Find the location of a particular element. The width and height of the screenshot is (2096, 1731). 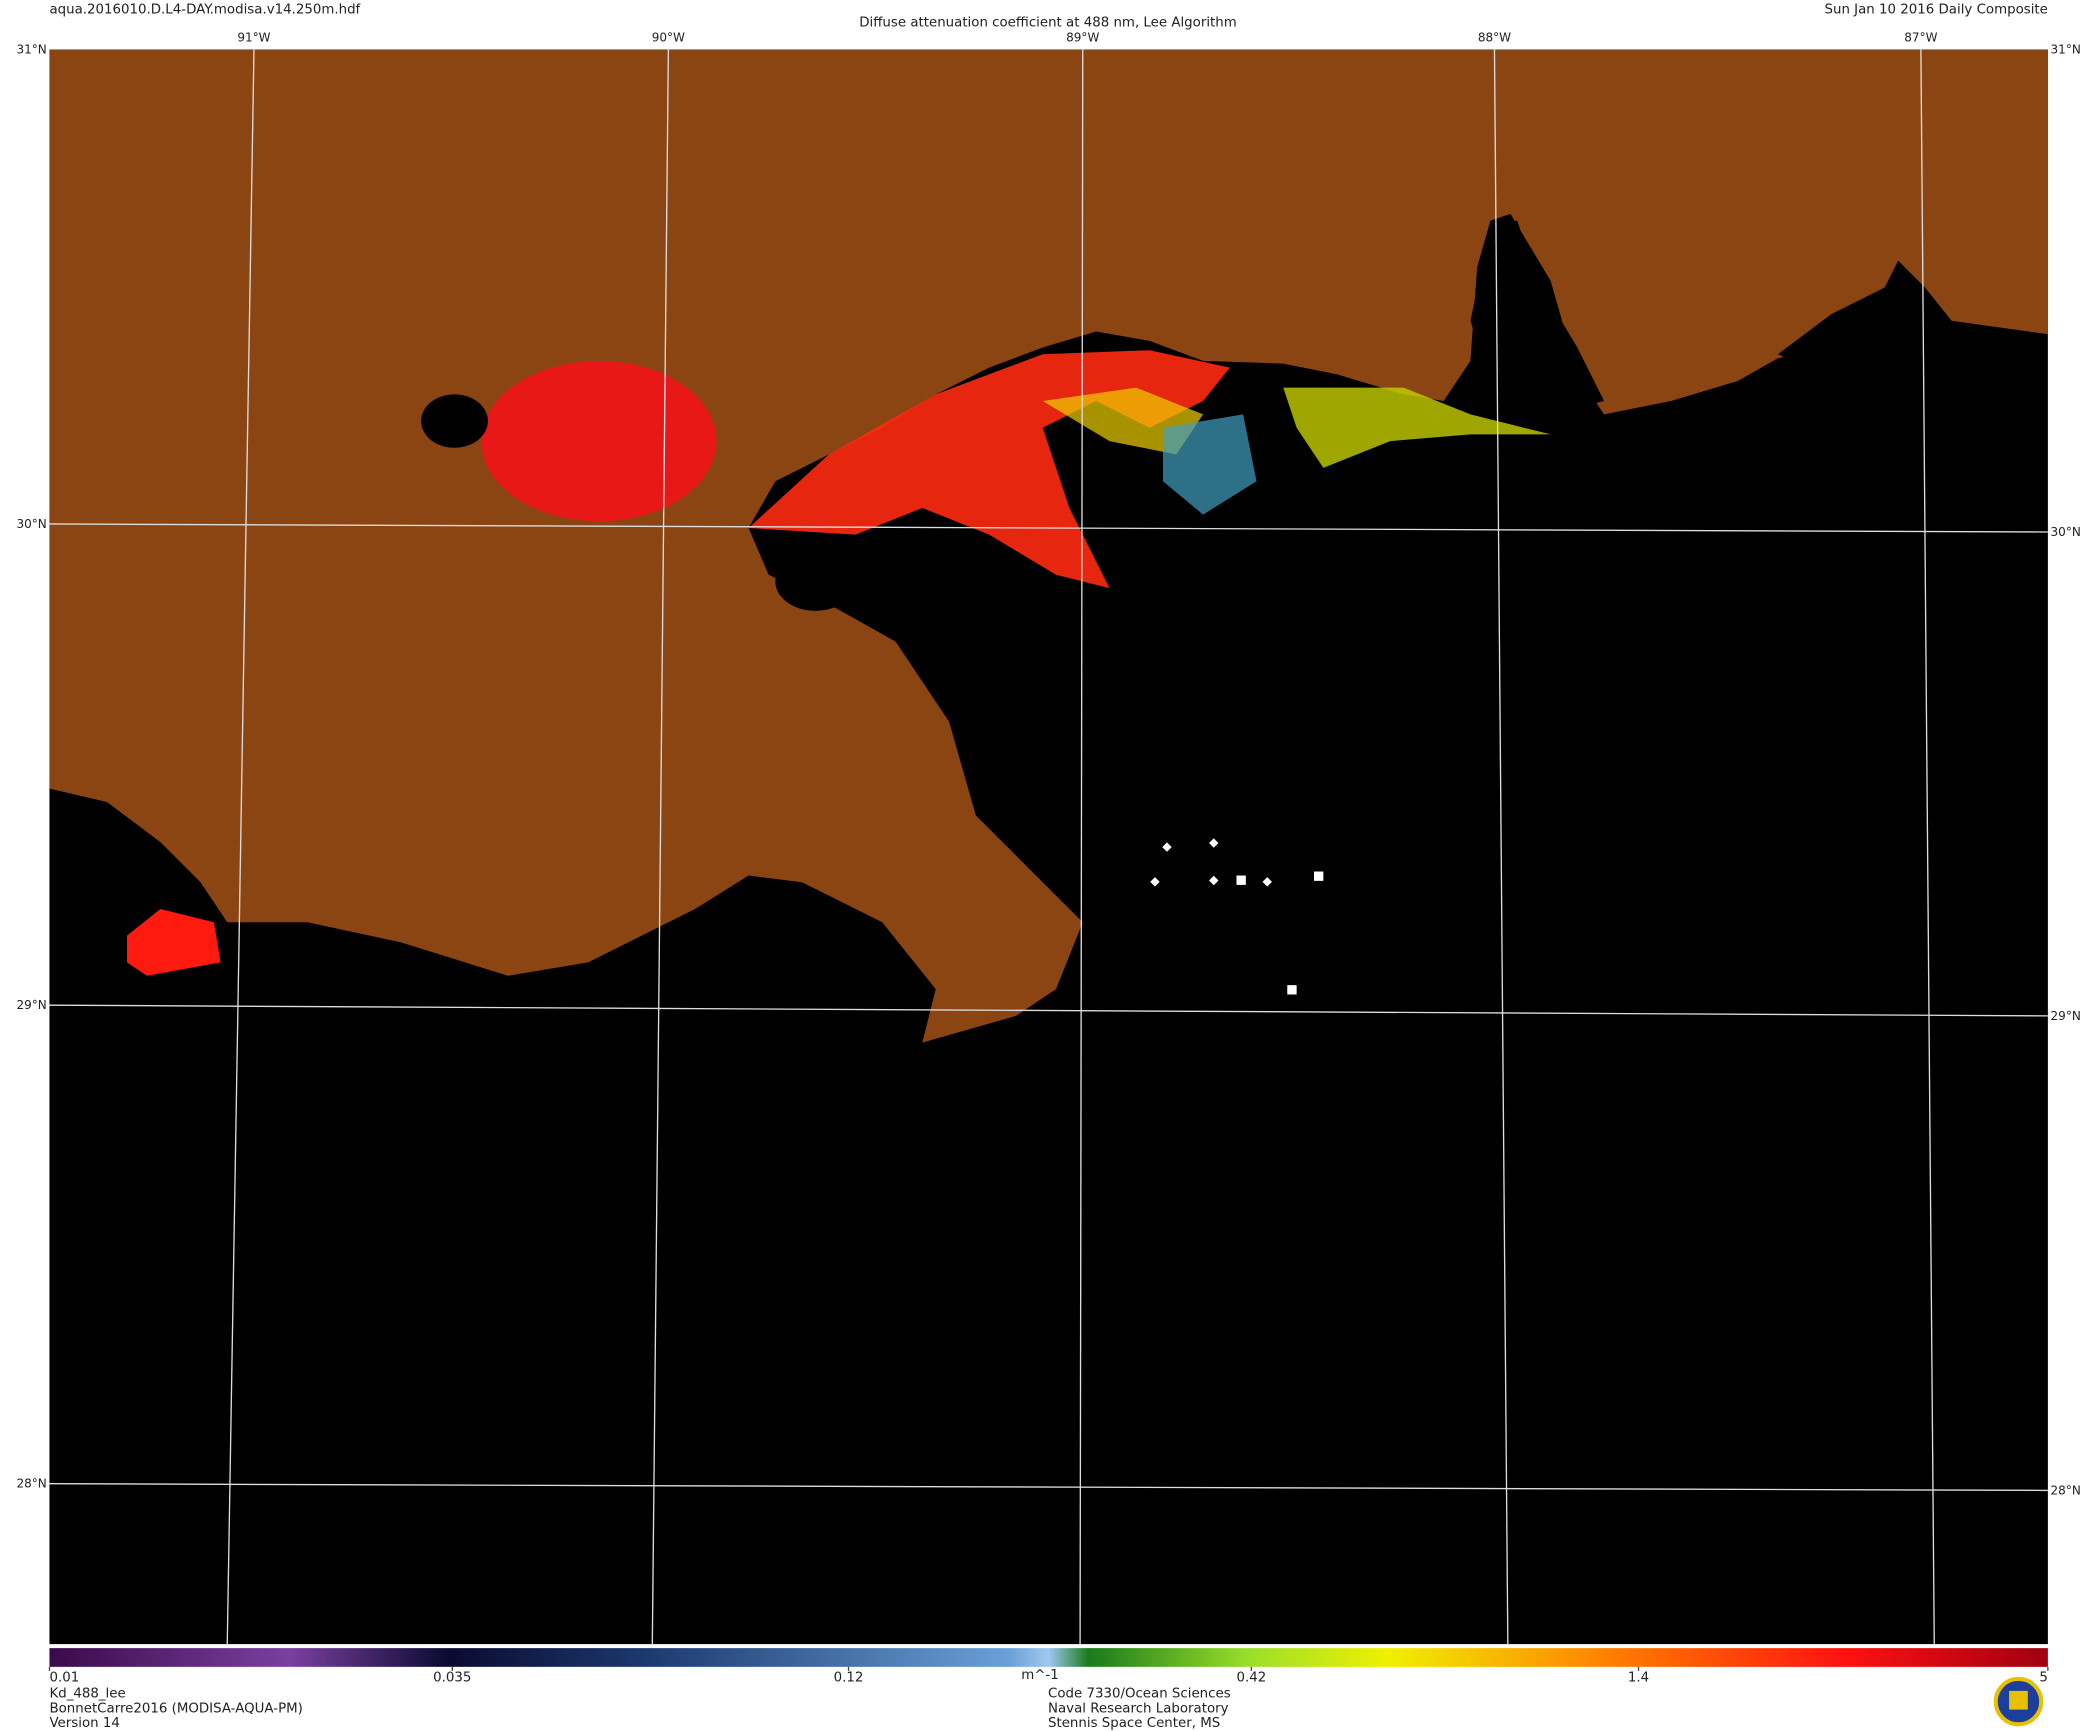

lat-label-right: 30°N is located at coordinates (2066, 532).